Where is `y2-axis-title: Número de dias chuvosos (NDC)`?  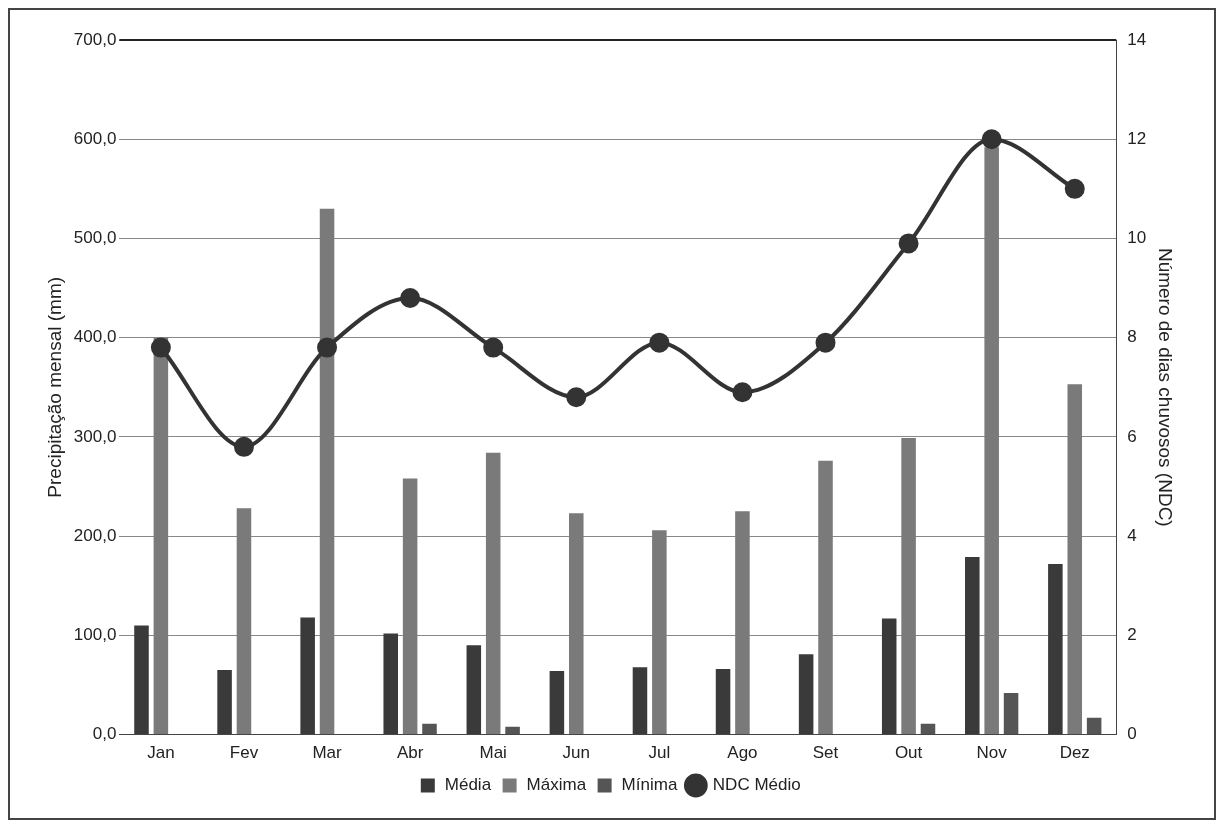 y2-axis-title: Número de dias chuvosos (NDC) is located at coordinates (1166, 387).